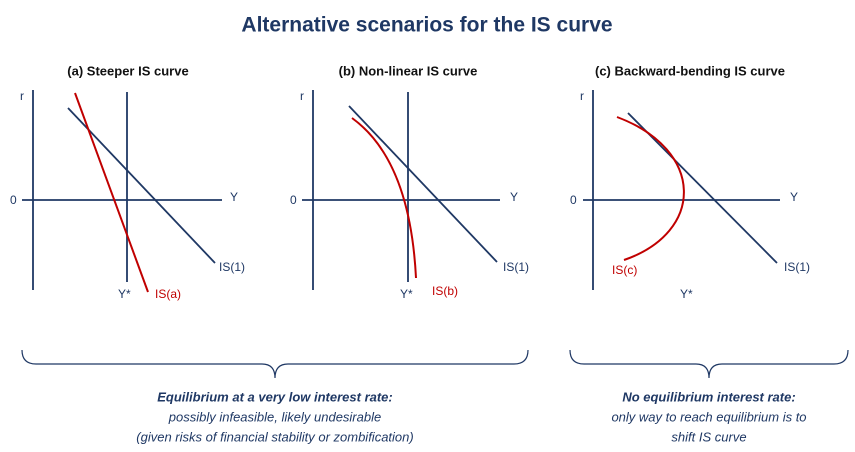  What do you see at coordinates (168, 294) in the screenshot?
I see `curve-label: IS(a)` at bounding box center [168, 294].